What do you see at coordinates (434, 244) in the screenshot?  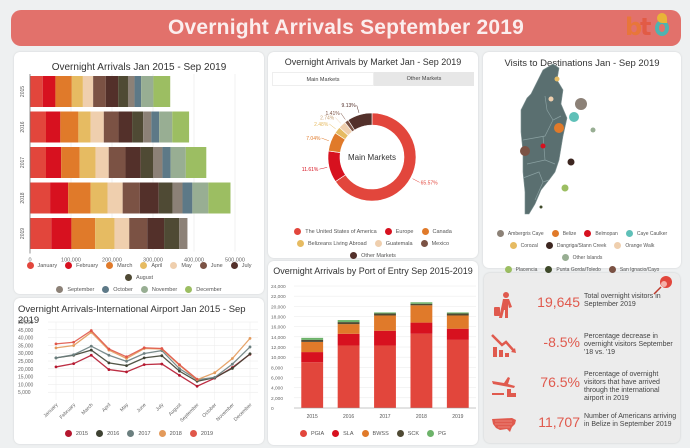 I see `legend-item: Mexico` at bounding box center [434, 244].